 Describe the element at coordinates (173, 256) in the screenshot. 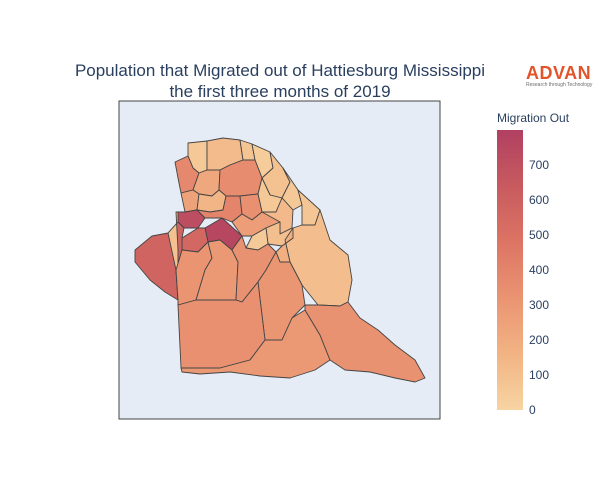

I see `map-region-west-strip` at that location.